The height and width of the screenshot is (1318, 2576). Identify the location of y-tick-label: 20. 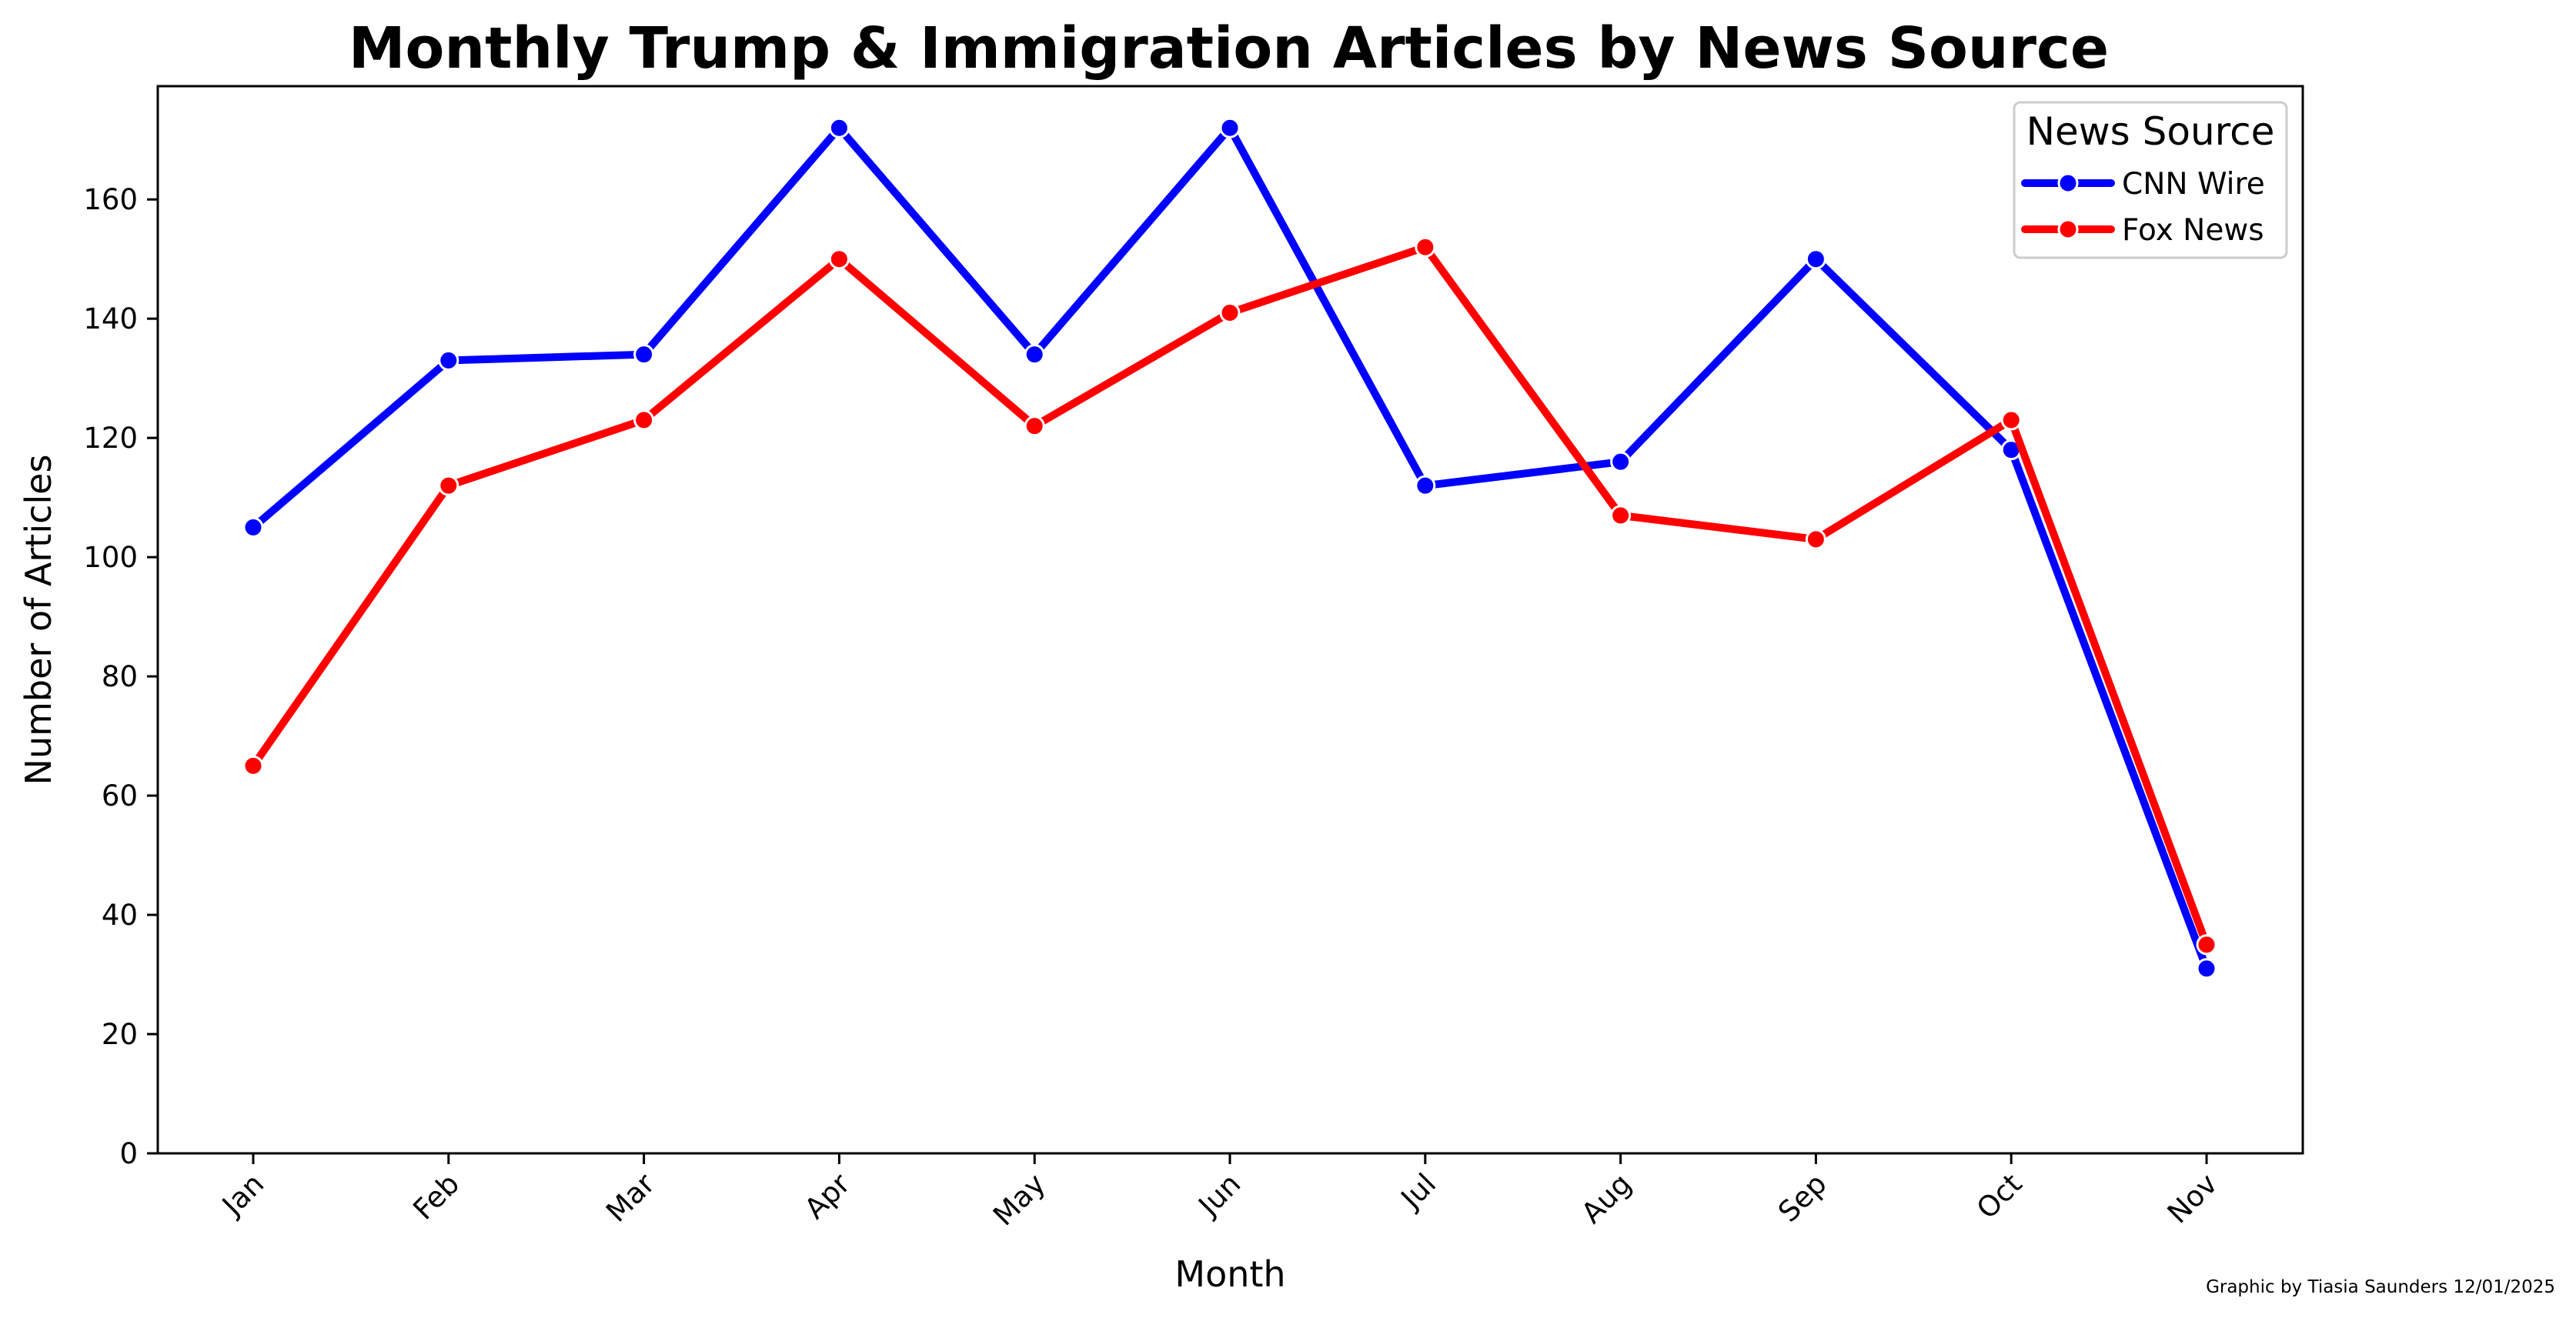
(120, 1034).